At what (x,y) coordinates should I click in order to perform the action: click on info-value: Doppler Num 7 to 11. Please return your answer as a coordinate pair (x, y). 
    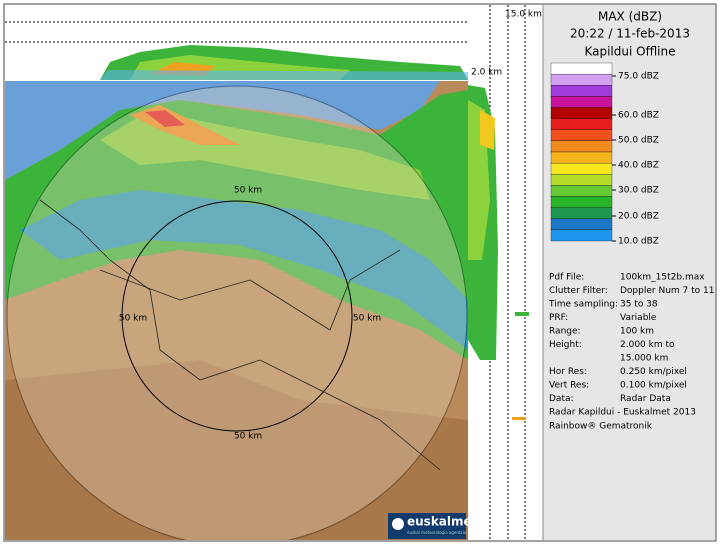
    Looking at the image, I should click on (667, 291).